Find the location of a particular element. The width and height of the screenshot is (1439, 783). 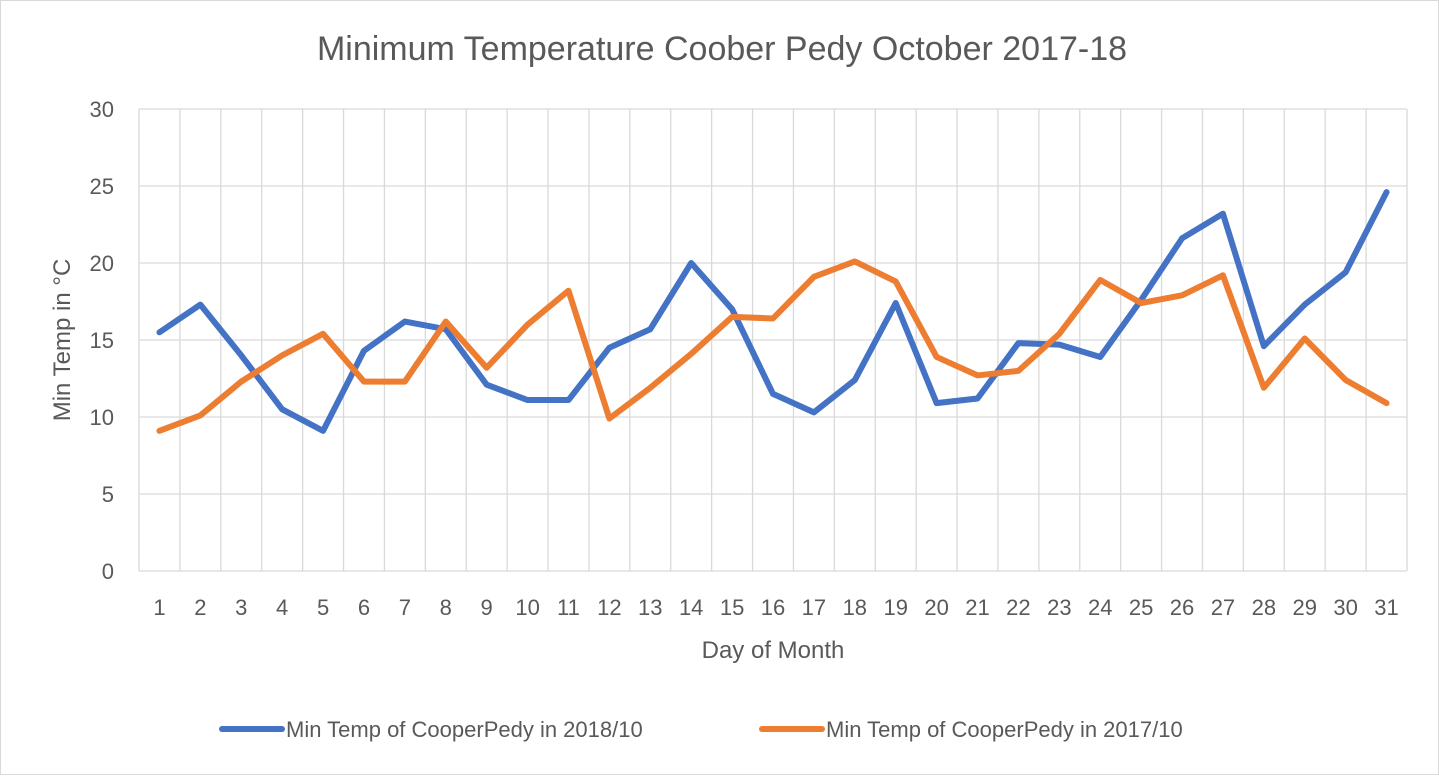

x-tick-label: 27 is located at coordinates (1223, 607).